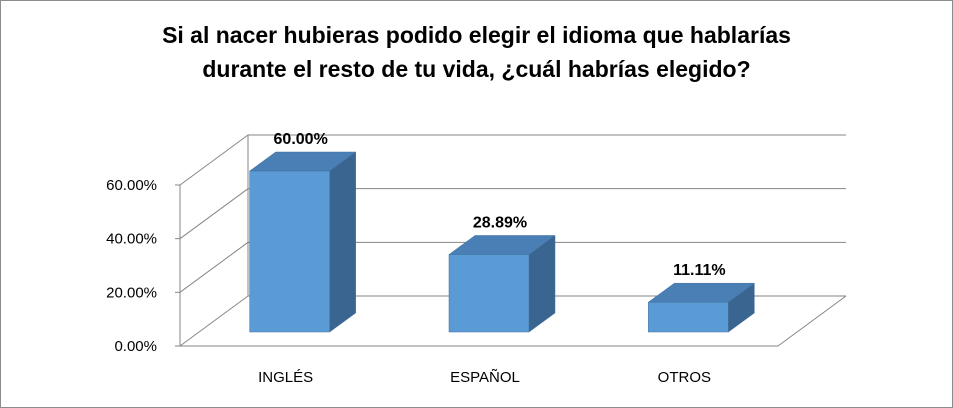  I want to click on bar-inglés, so click(302, 242).